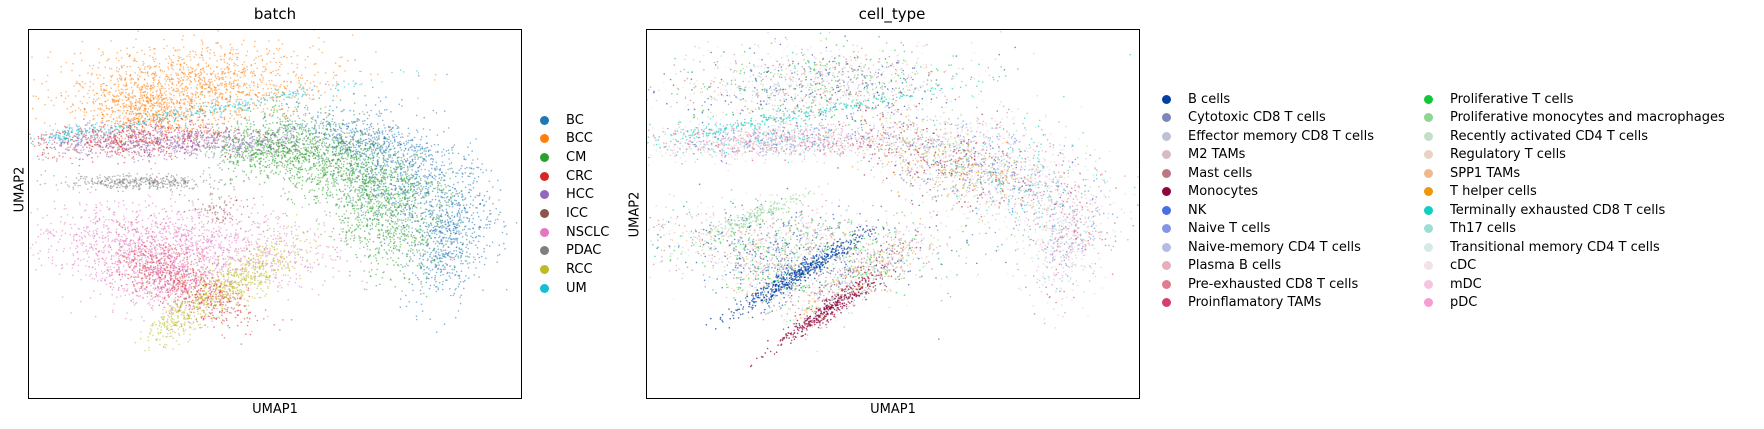 The width and height of the screenshot is (1764, 429). I want to click on legend-label: Proinflamatory TAMs, so click(1254, 302).